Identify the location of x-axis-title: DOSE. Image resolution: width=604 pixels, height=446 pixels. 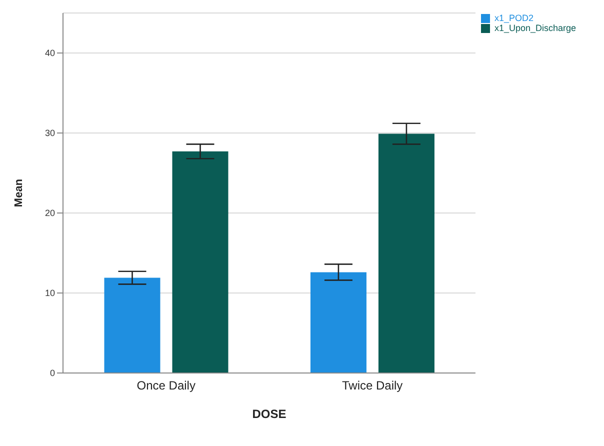
(269, 414).